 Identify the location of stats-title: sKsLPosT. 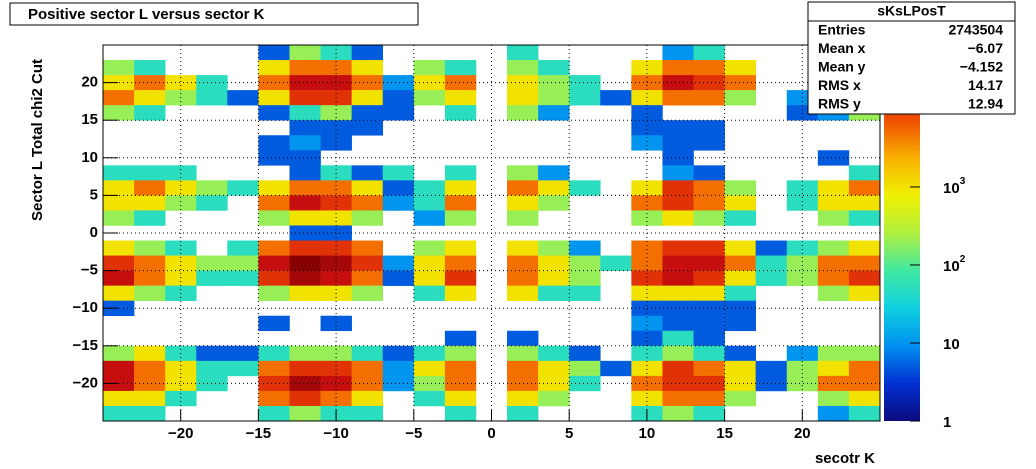
(911, 11).